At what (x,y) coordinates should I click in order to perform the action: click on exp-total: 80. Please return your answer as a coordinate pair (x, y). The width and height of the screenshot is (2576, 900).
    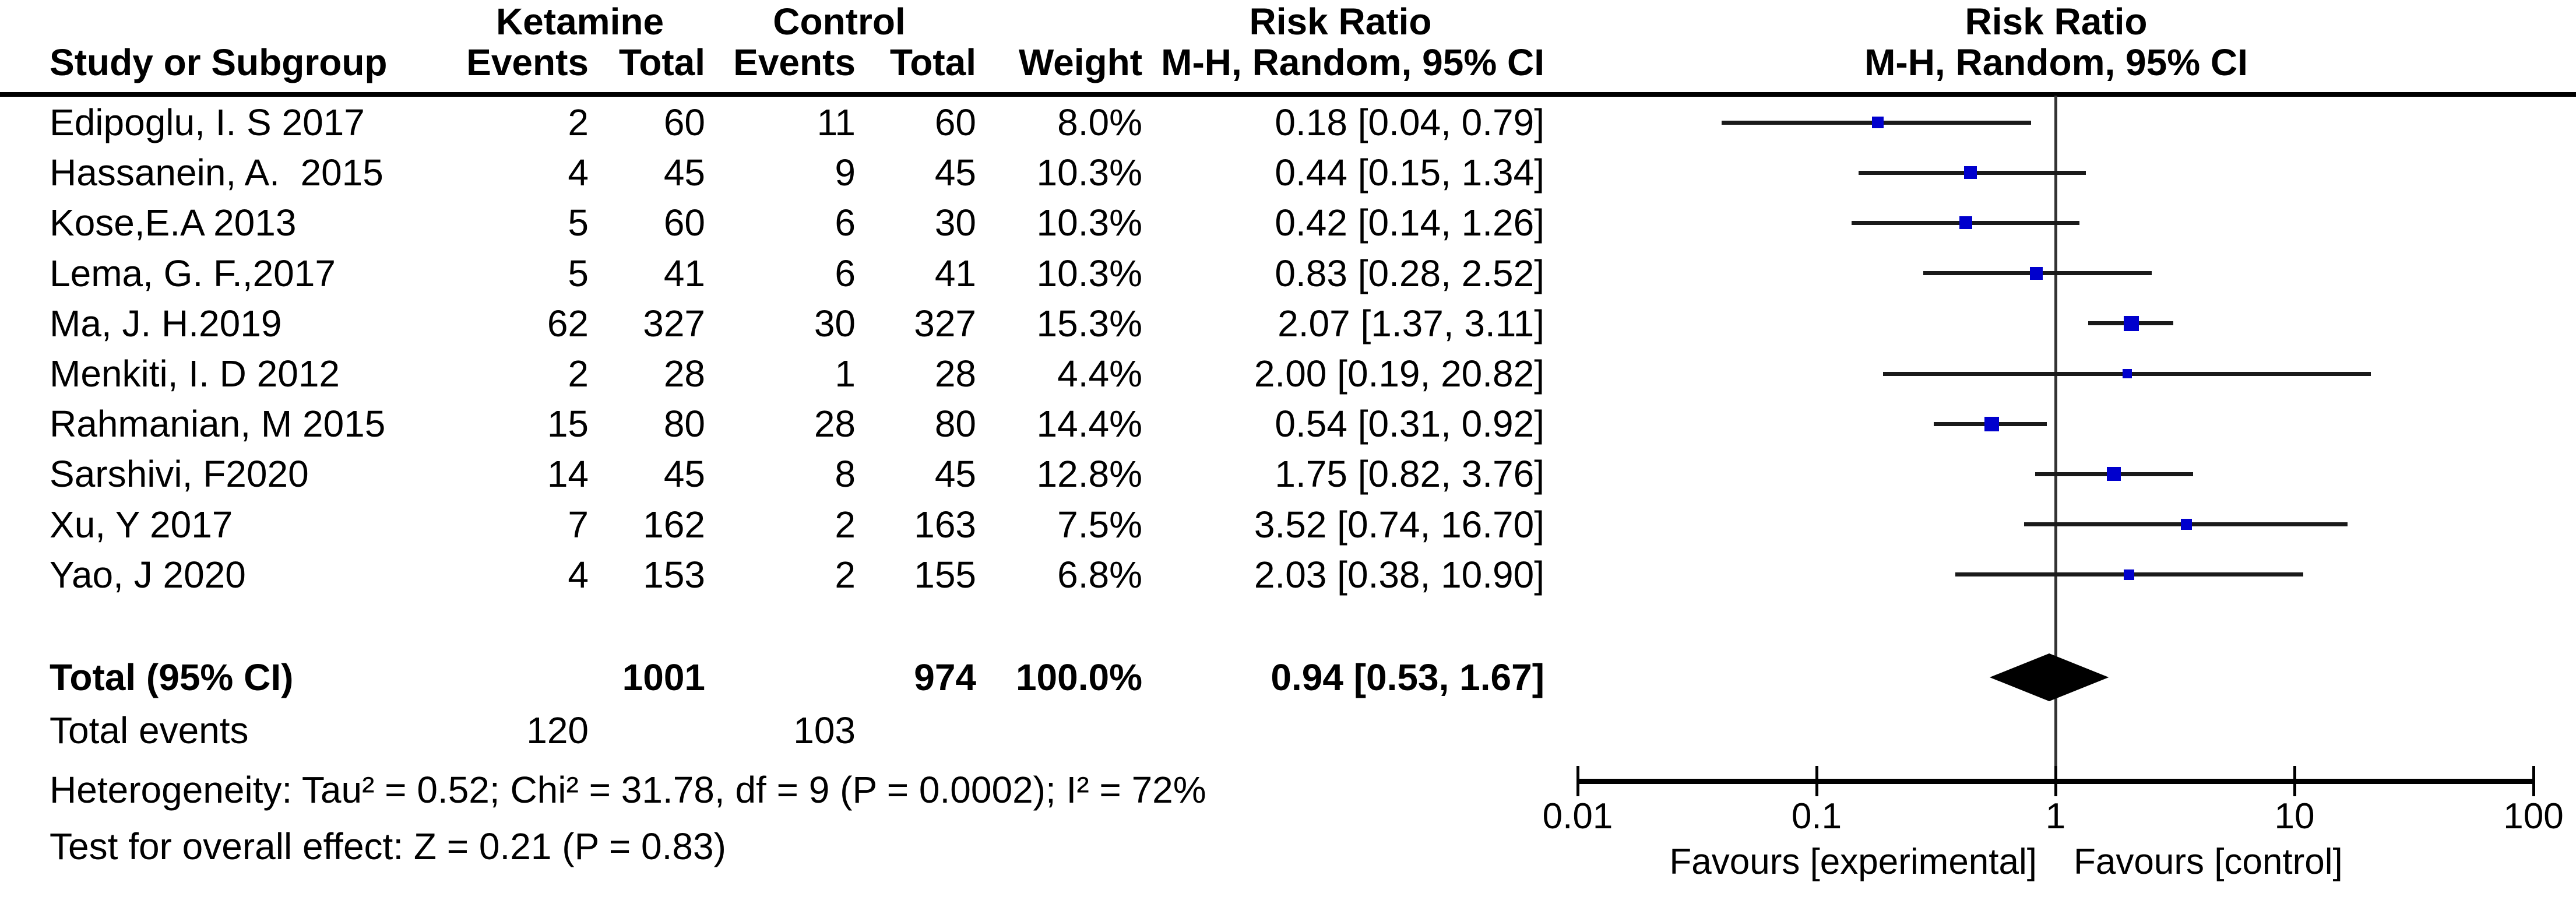
    Looking at the image, I should click on (684, 424).